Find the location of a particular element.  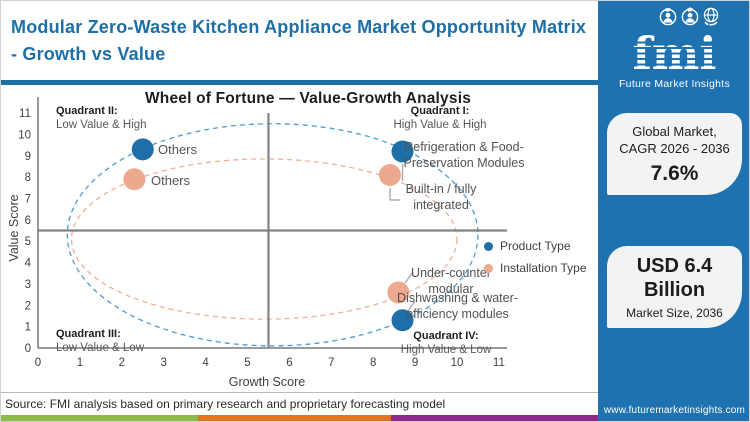

point-label-others-installation: Others is located at coordinates (171, 180).